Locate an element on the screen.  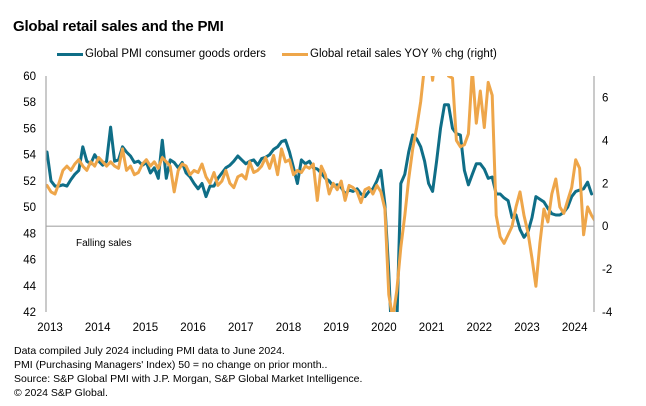
left-axis-tick-label: 52 is located at coordinates (29, 182).